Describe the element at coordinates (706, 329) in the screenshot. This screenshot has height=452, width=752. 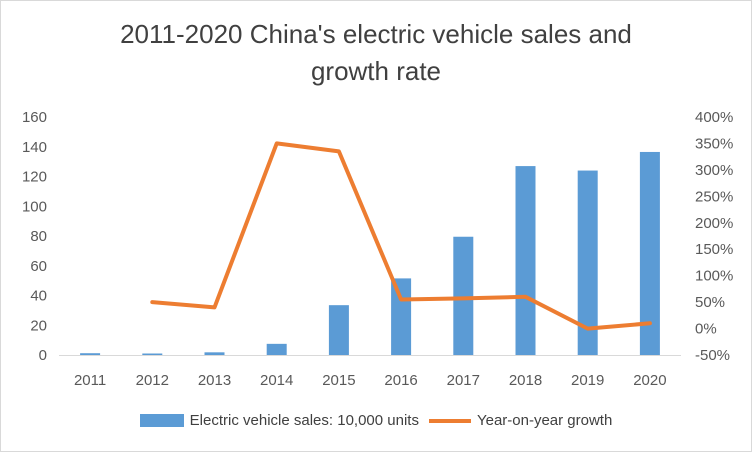
I see `y-right-tick-label: 0%` at that location.